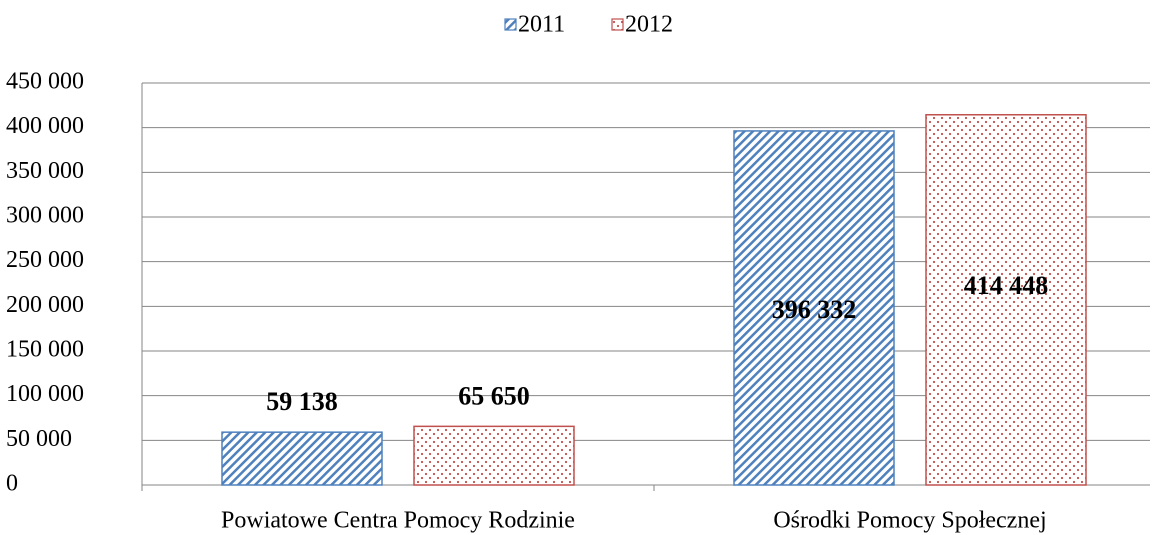 The width and height of the screenshot is (1154, 535). I want to click on y-tick-label: 300 000, so click(45, 216).